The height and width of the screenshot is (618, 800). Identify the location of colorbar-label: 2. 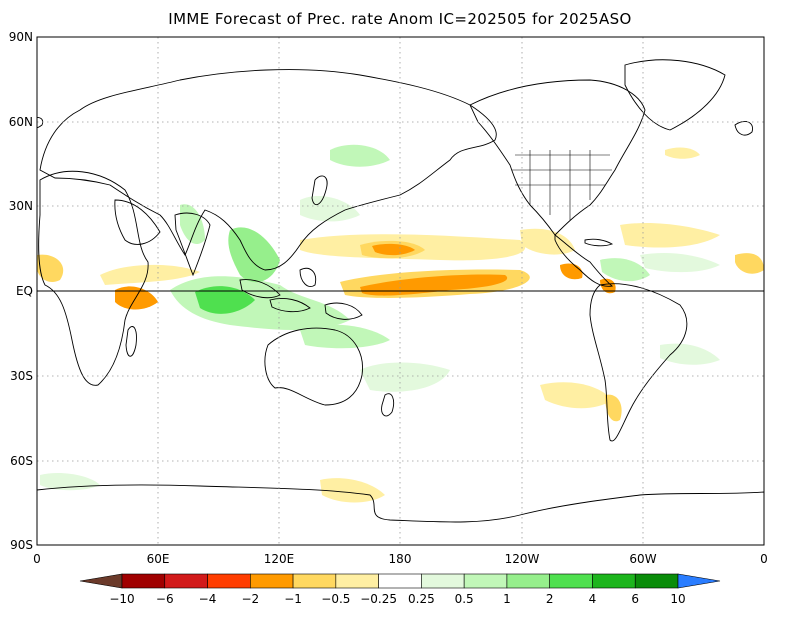
(550, 599).